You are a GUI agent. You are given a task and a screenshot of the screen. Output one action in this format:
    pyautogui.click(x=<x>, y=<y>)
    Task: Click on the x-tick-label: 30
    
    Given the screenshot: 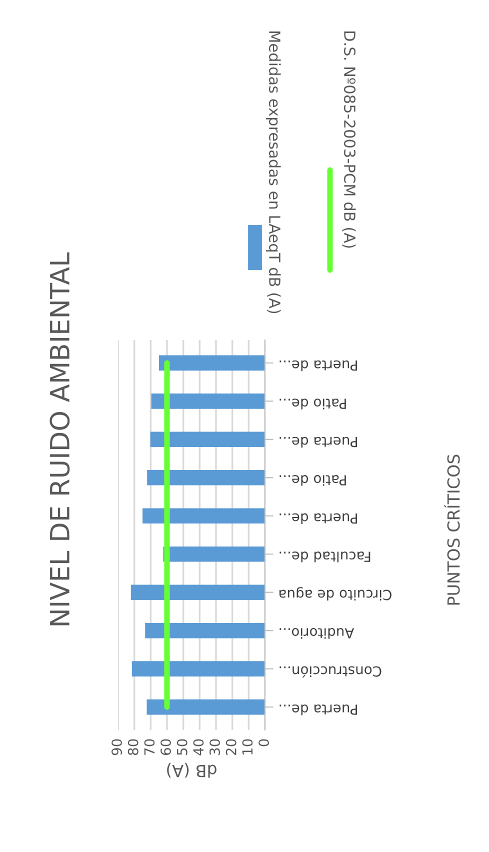 What is the action you would take?
    pyautogui.click(x=215, y=747)
    